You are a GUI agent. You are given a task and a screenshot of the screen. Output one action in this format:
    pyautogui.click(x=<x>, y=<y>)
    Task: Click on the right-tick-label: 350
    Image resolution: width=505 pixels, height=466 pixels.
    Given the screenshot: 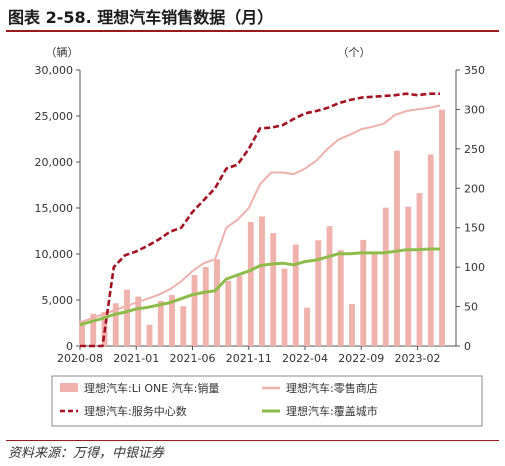 What is the action you would take?
    pyautogui.click(x=474, y=70)
    